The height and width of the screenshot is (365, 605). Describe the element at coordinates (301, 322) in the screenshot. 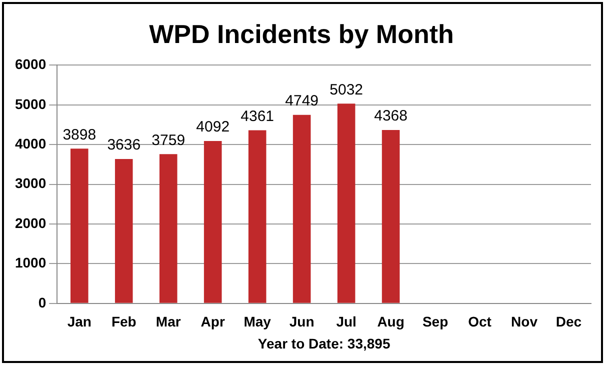

I see `x-tick-label: Jun` at that location.